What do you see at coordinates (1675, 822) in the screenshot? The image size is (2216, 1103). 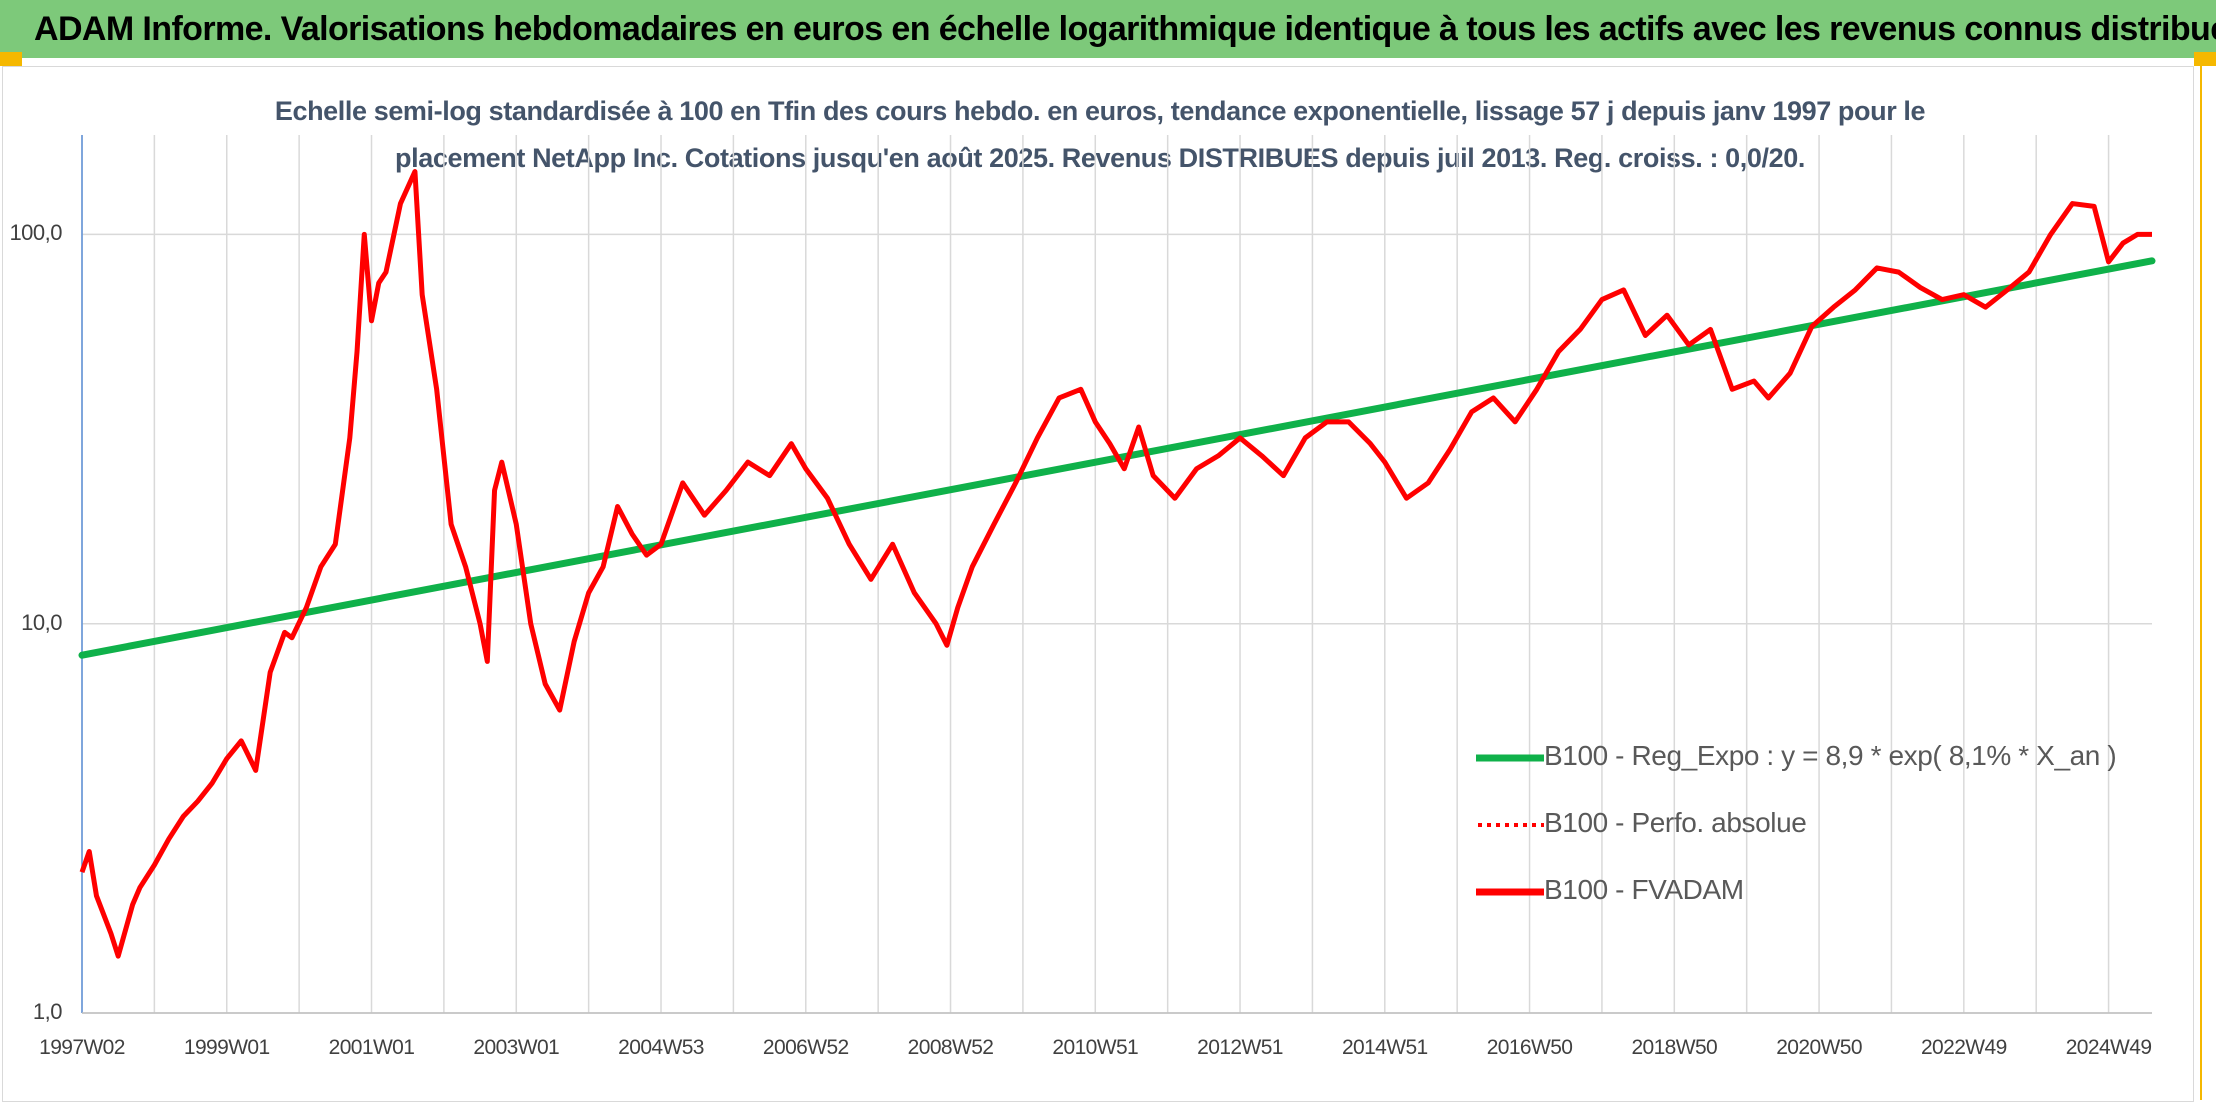 I see `legend-label-perfo: B100 - Perfo. absolue` at bounding box center [1675, 822].